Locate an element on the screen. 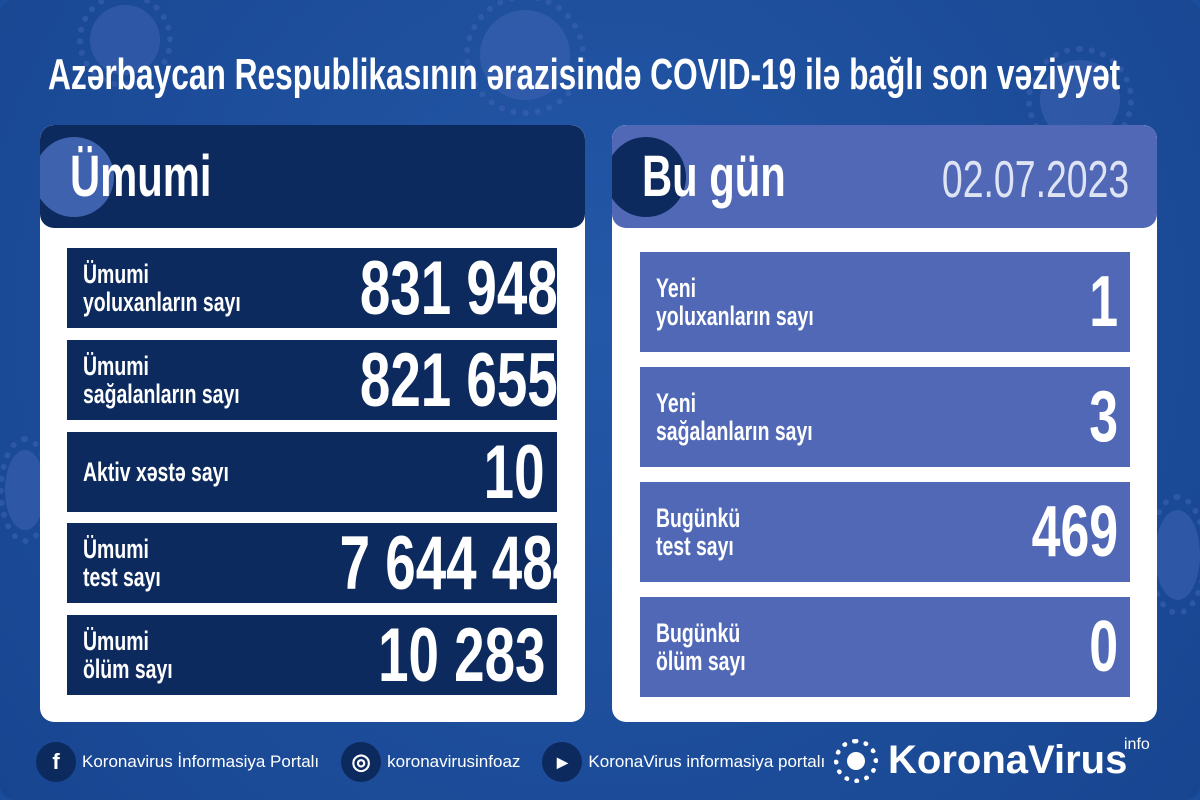  stat-row-total-infected: Ümumi yoluxanların sayı 831 948 is located at coordinates (312, 288).